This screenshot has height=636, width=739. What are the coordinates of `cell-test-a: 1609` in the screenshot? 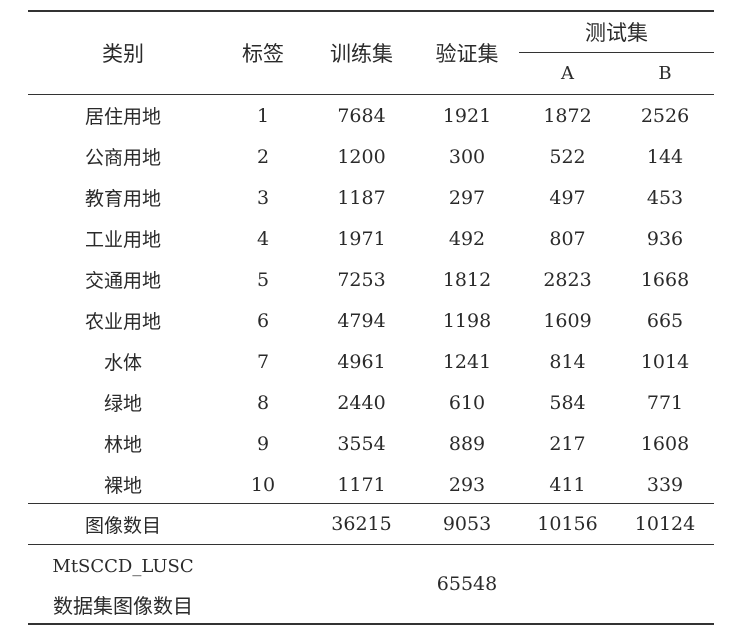 It's located at (567, 320).